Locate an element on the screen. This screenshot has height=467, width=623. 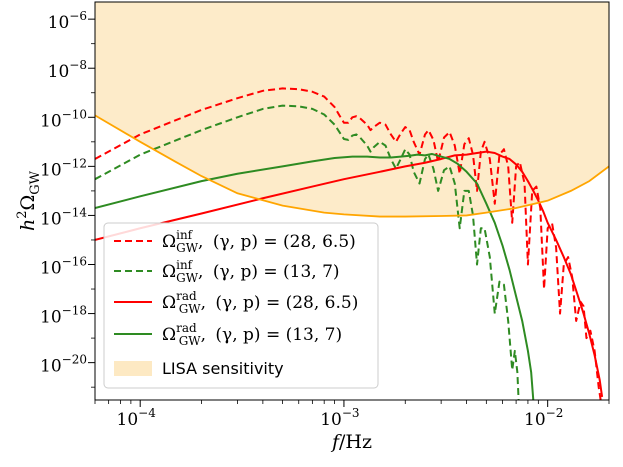
y-tick-label-1e-20: 10⁻²⁰ is located at coordinates (63, 365).